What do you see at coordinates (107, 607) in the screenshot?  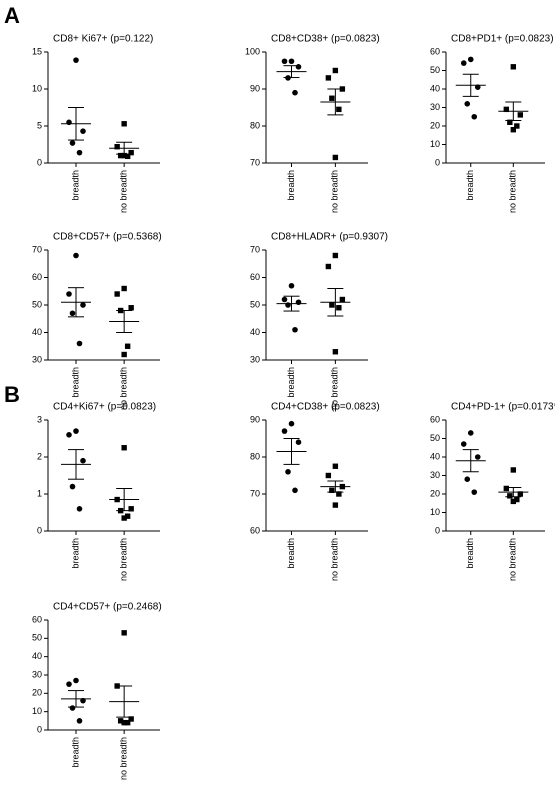 I see `chart-title: CD4+CD57+ (p=0.2468)` at bounding box center [107, 607].